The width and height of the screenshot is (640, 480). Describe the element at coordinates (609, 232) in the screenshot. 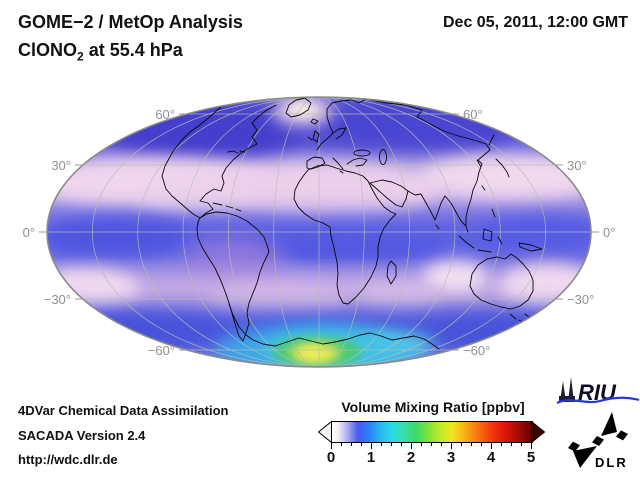

I see `lat-label-right-0: 0°` at that location.